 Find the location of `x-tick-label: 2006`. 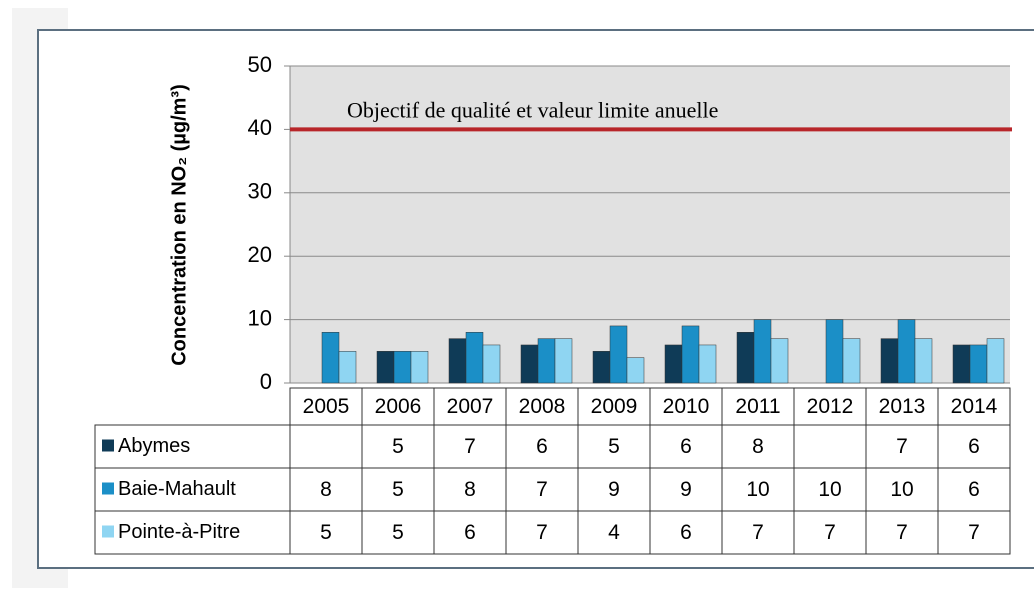

x-tick-label: 2006 is located at coordinates (398, 406).